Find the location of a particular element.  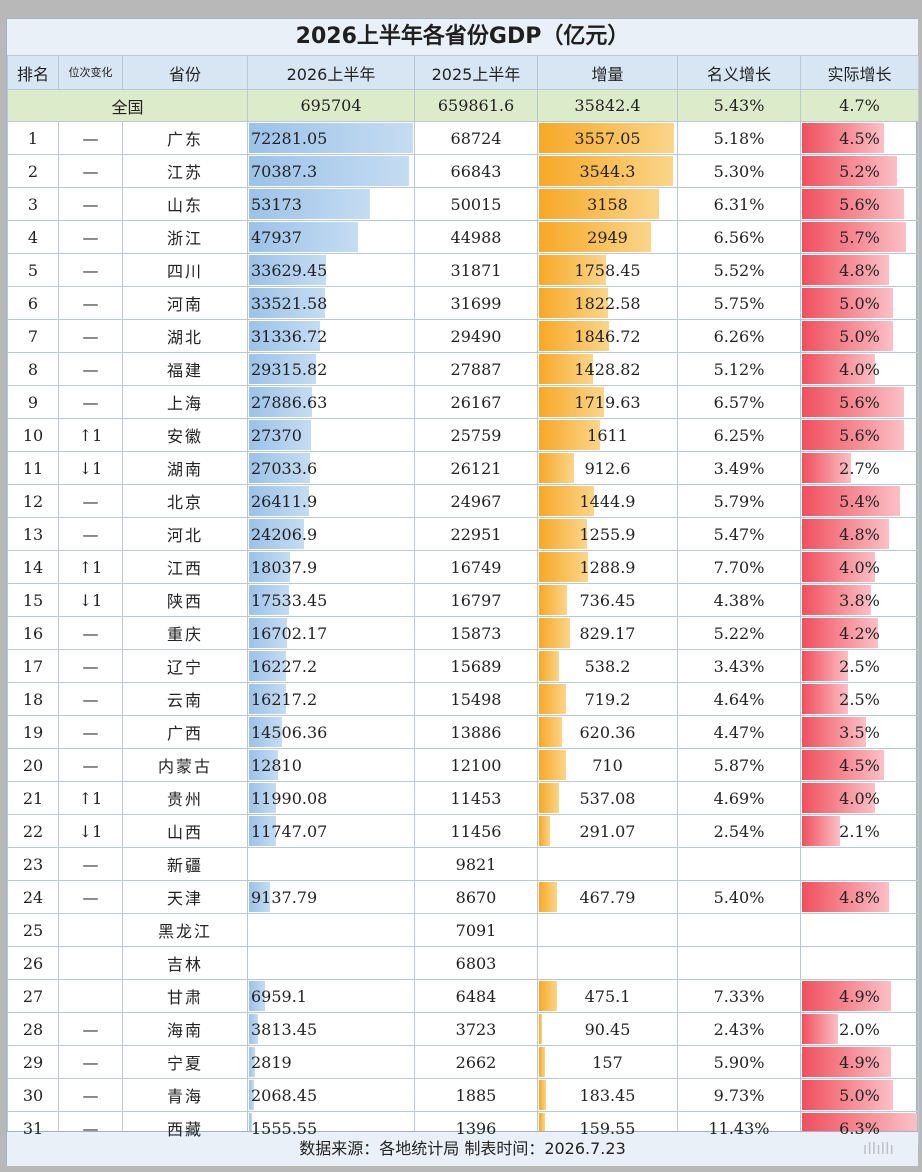

increase-cell-value: 1822.58 is located at coordinates (607, 303).